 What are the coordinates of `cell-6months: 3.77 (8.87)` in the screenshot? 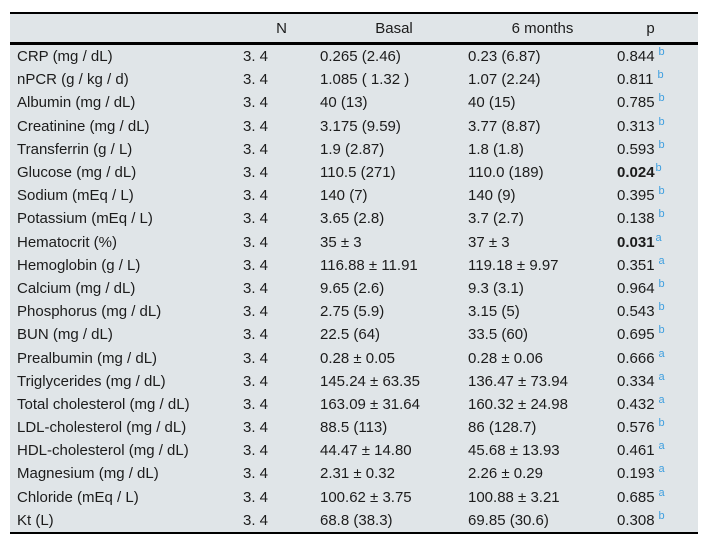 It's located at (504, 126).